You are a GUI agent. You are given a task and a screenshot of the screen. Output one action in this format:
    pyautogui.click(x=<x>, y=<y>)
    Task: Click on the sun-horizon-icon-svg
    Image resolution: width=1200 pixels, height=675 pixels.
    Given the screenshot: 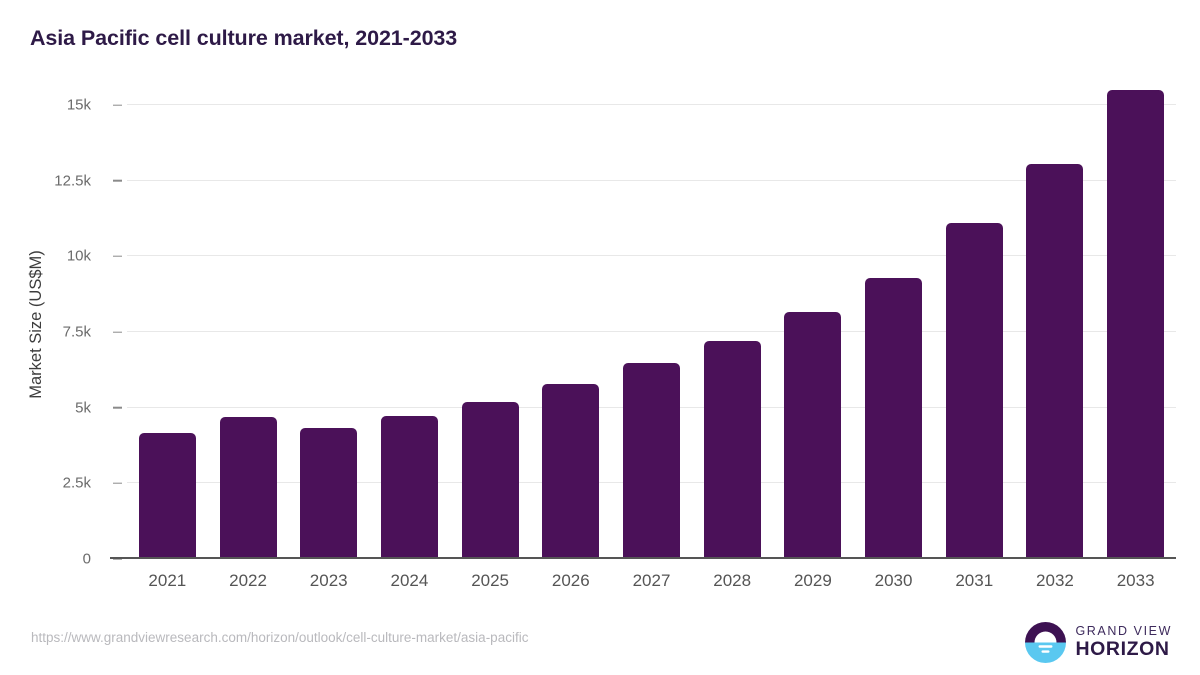 What is the action you would take?
    pyautogui.click(x=1046, y=642)
    